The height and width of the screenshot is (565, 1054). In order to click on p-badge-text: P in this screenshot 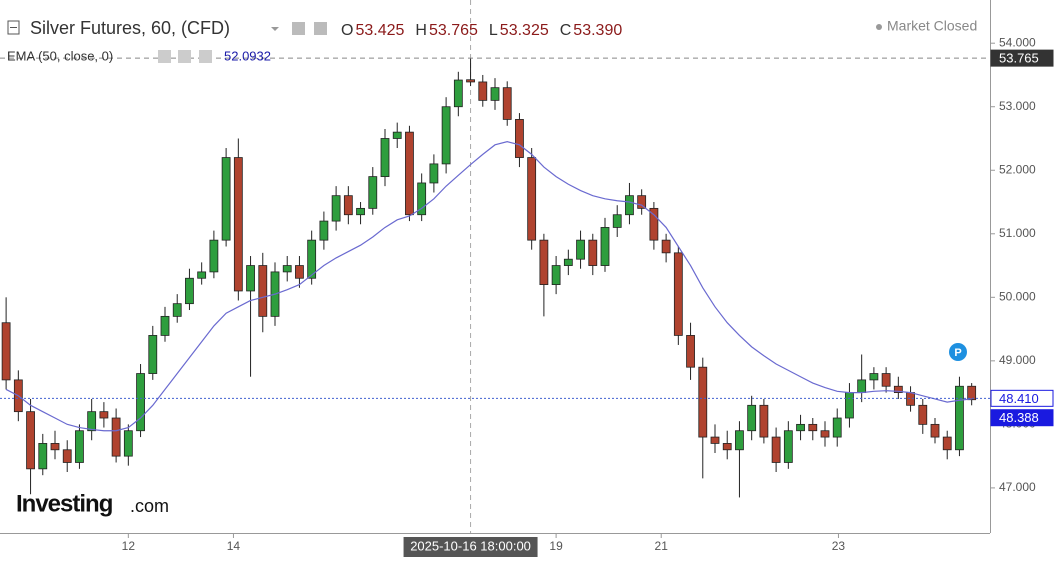, I will do `click(957, 353)`.